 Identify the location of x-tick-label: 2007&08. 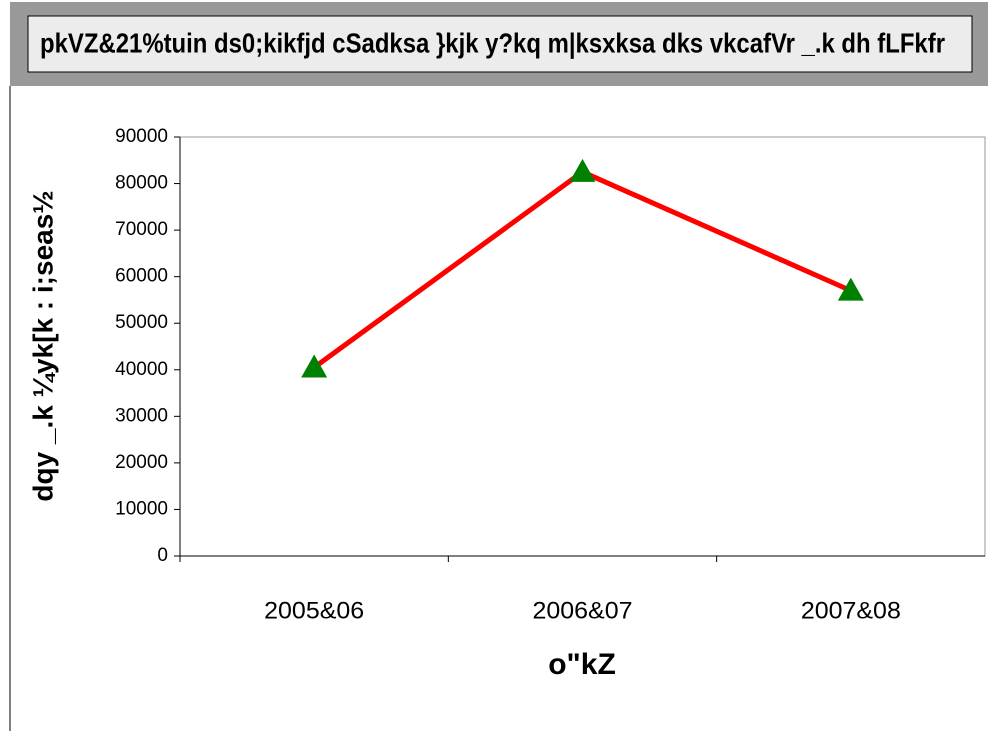
(851, 610).